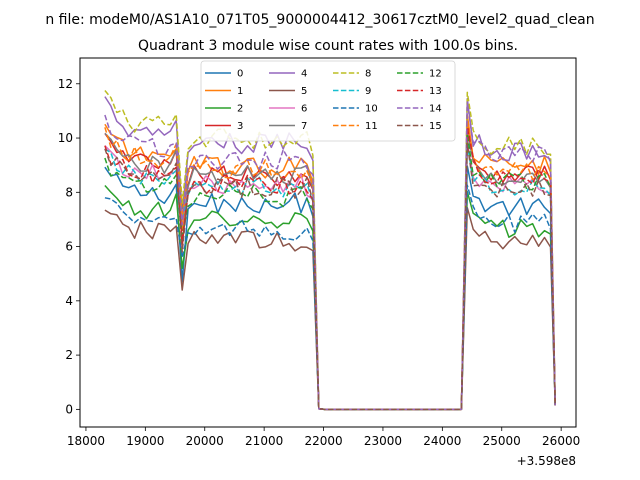  I want to click on legend-label-6: 6, so click(304, 109).